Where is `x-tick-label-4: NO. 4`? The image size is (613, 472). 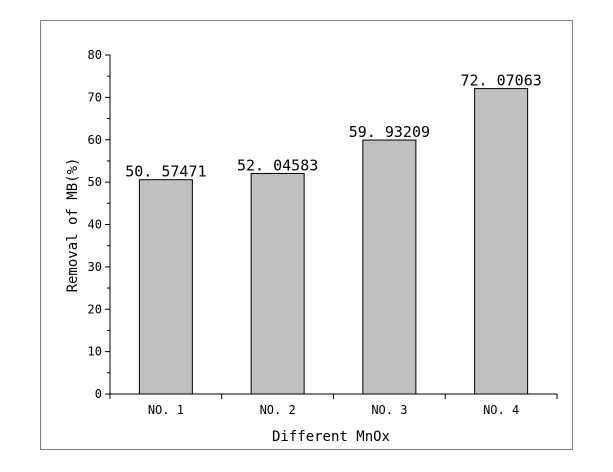 x-tick-label-4: NO. 4 is located at coordinates (501, 410).